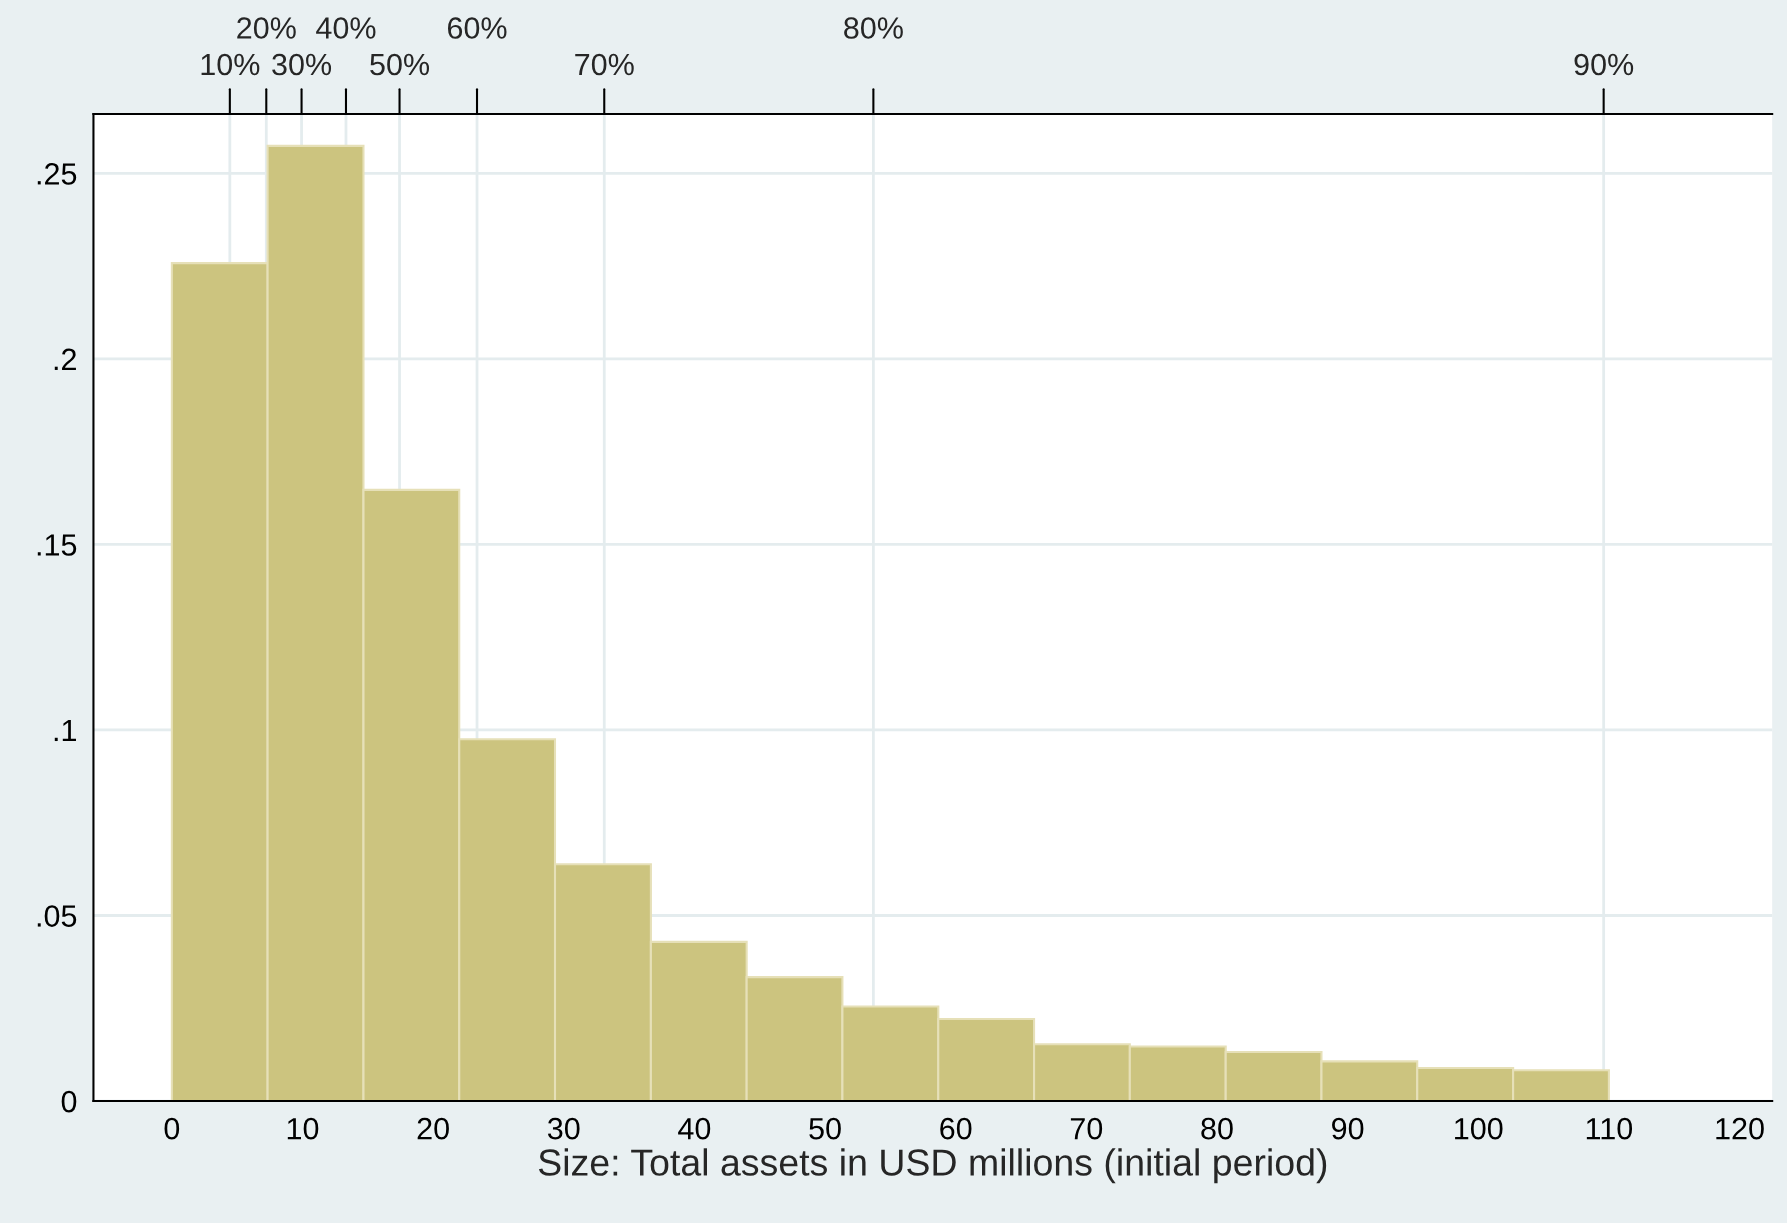 The width and height of the screenshot is (1787, 1223). I want to click on x-tick-label: 20, so click(433, 1128).